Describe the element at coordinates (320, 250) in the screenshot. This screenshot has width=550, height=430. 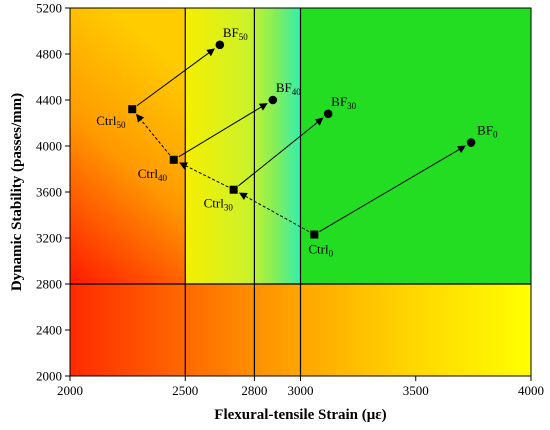
I see `point-label: Ctrl0` at that location.